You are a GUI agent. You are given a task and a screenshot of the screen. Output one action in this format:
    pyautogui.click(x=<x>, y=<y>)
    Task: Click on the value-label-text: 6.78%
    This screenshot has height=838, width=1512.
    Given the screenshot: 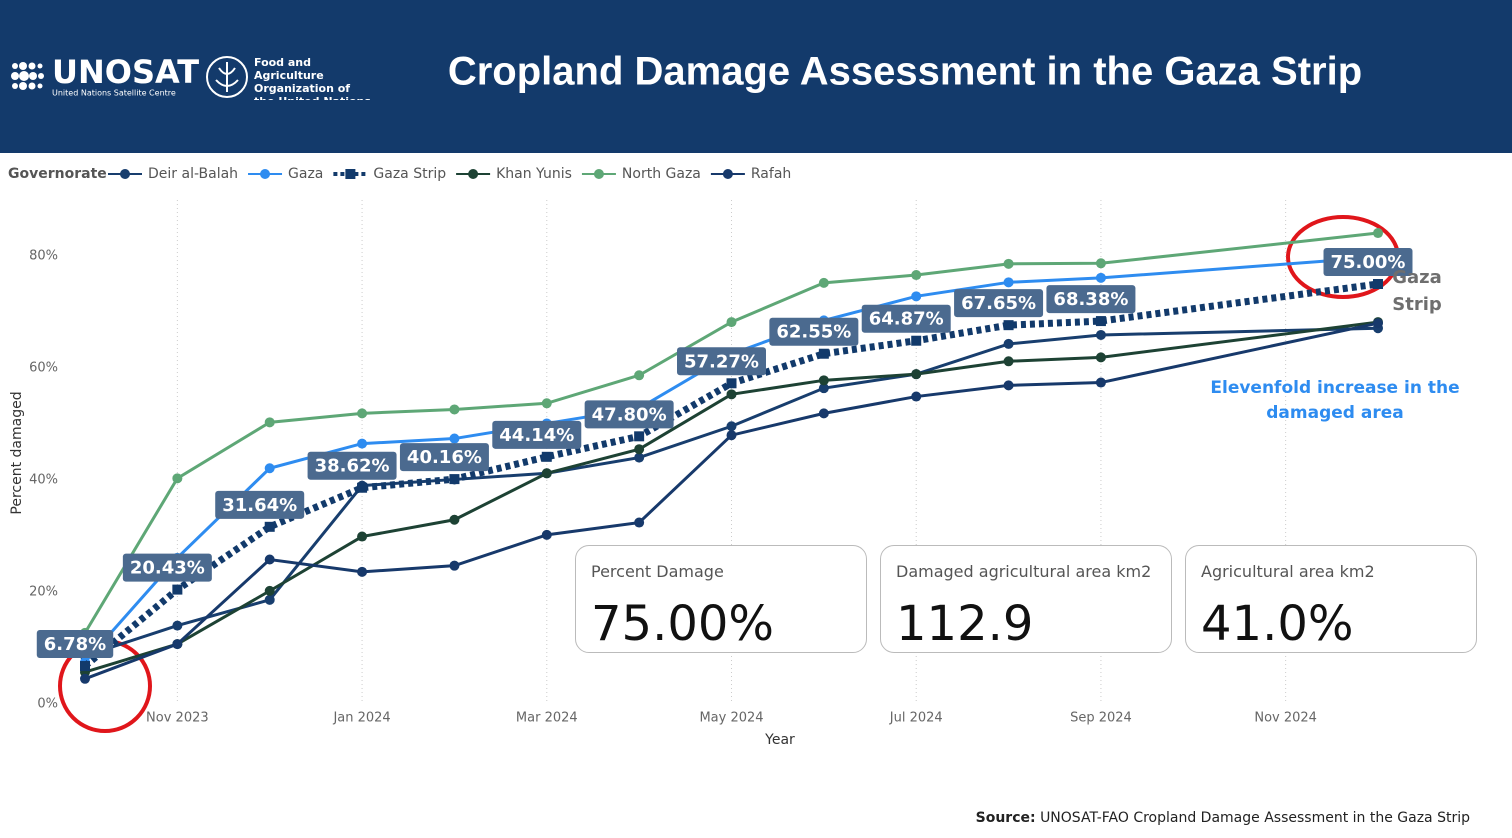 What is the action you would take?
    pyautogui.click(x=75, y=644)
    